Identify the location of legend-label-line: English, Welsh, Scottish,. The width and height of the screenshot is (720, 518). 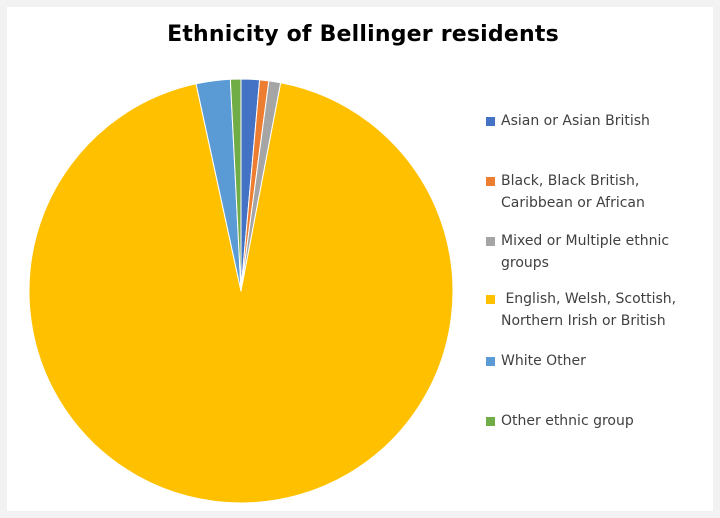
(589, 299).